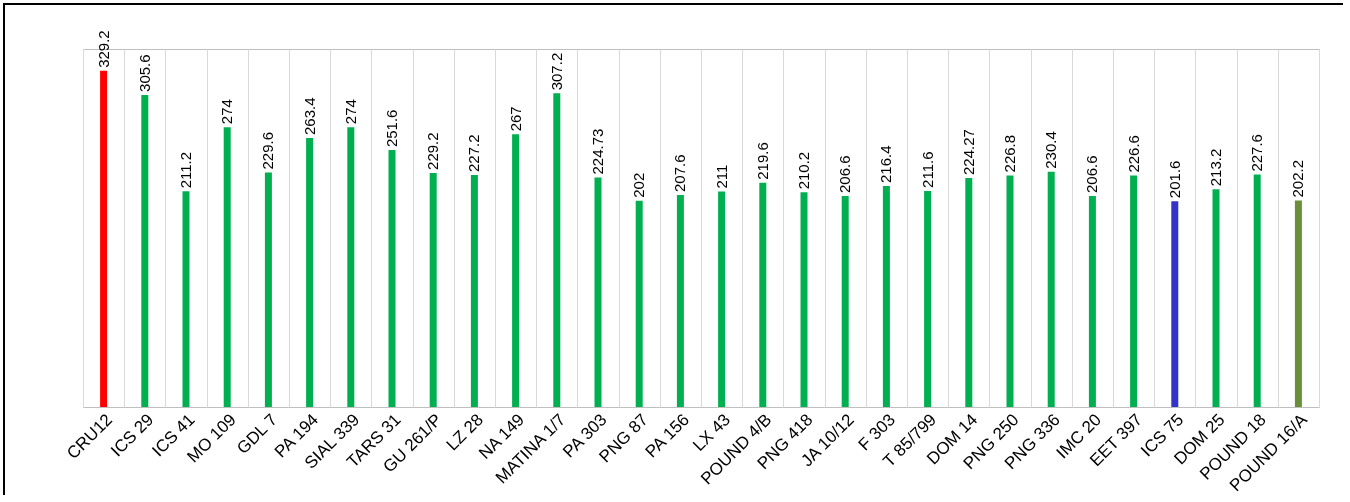 The image size is (1350, 502). What do you see at coordinates (1051, 150) in the screenshot?
I see `data-label: 230.4` at bounding box center [1051, 150].